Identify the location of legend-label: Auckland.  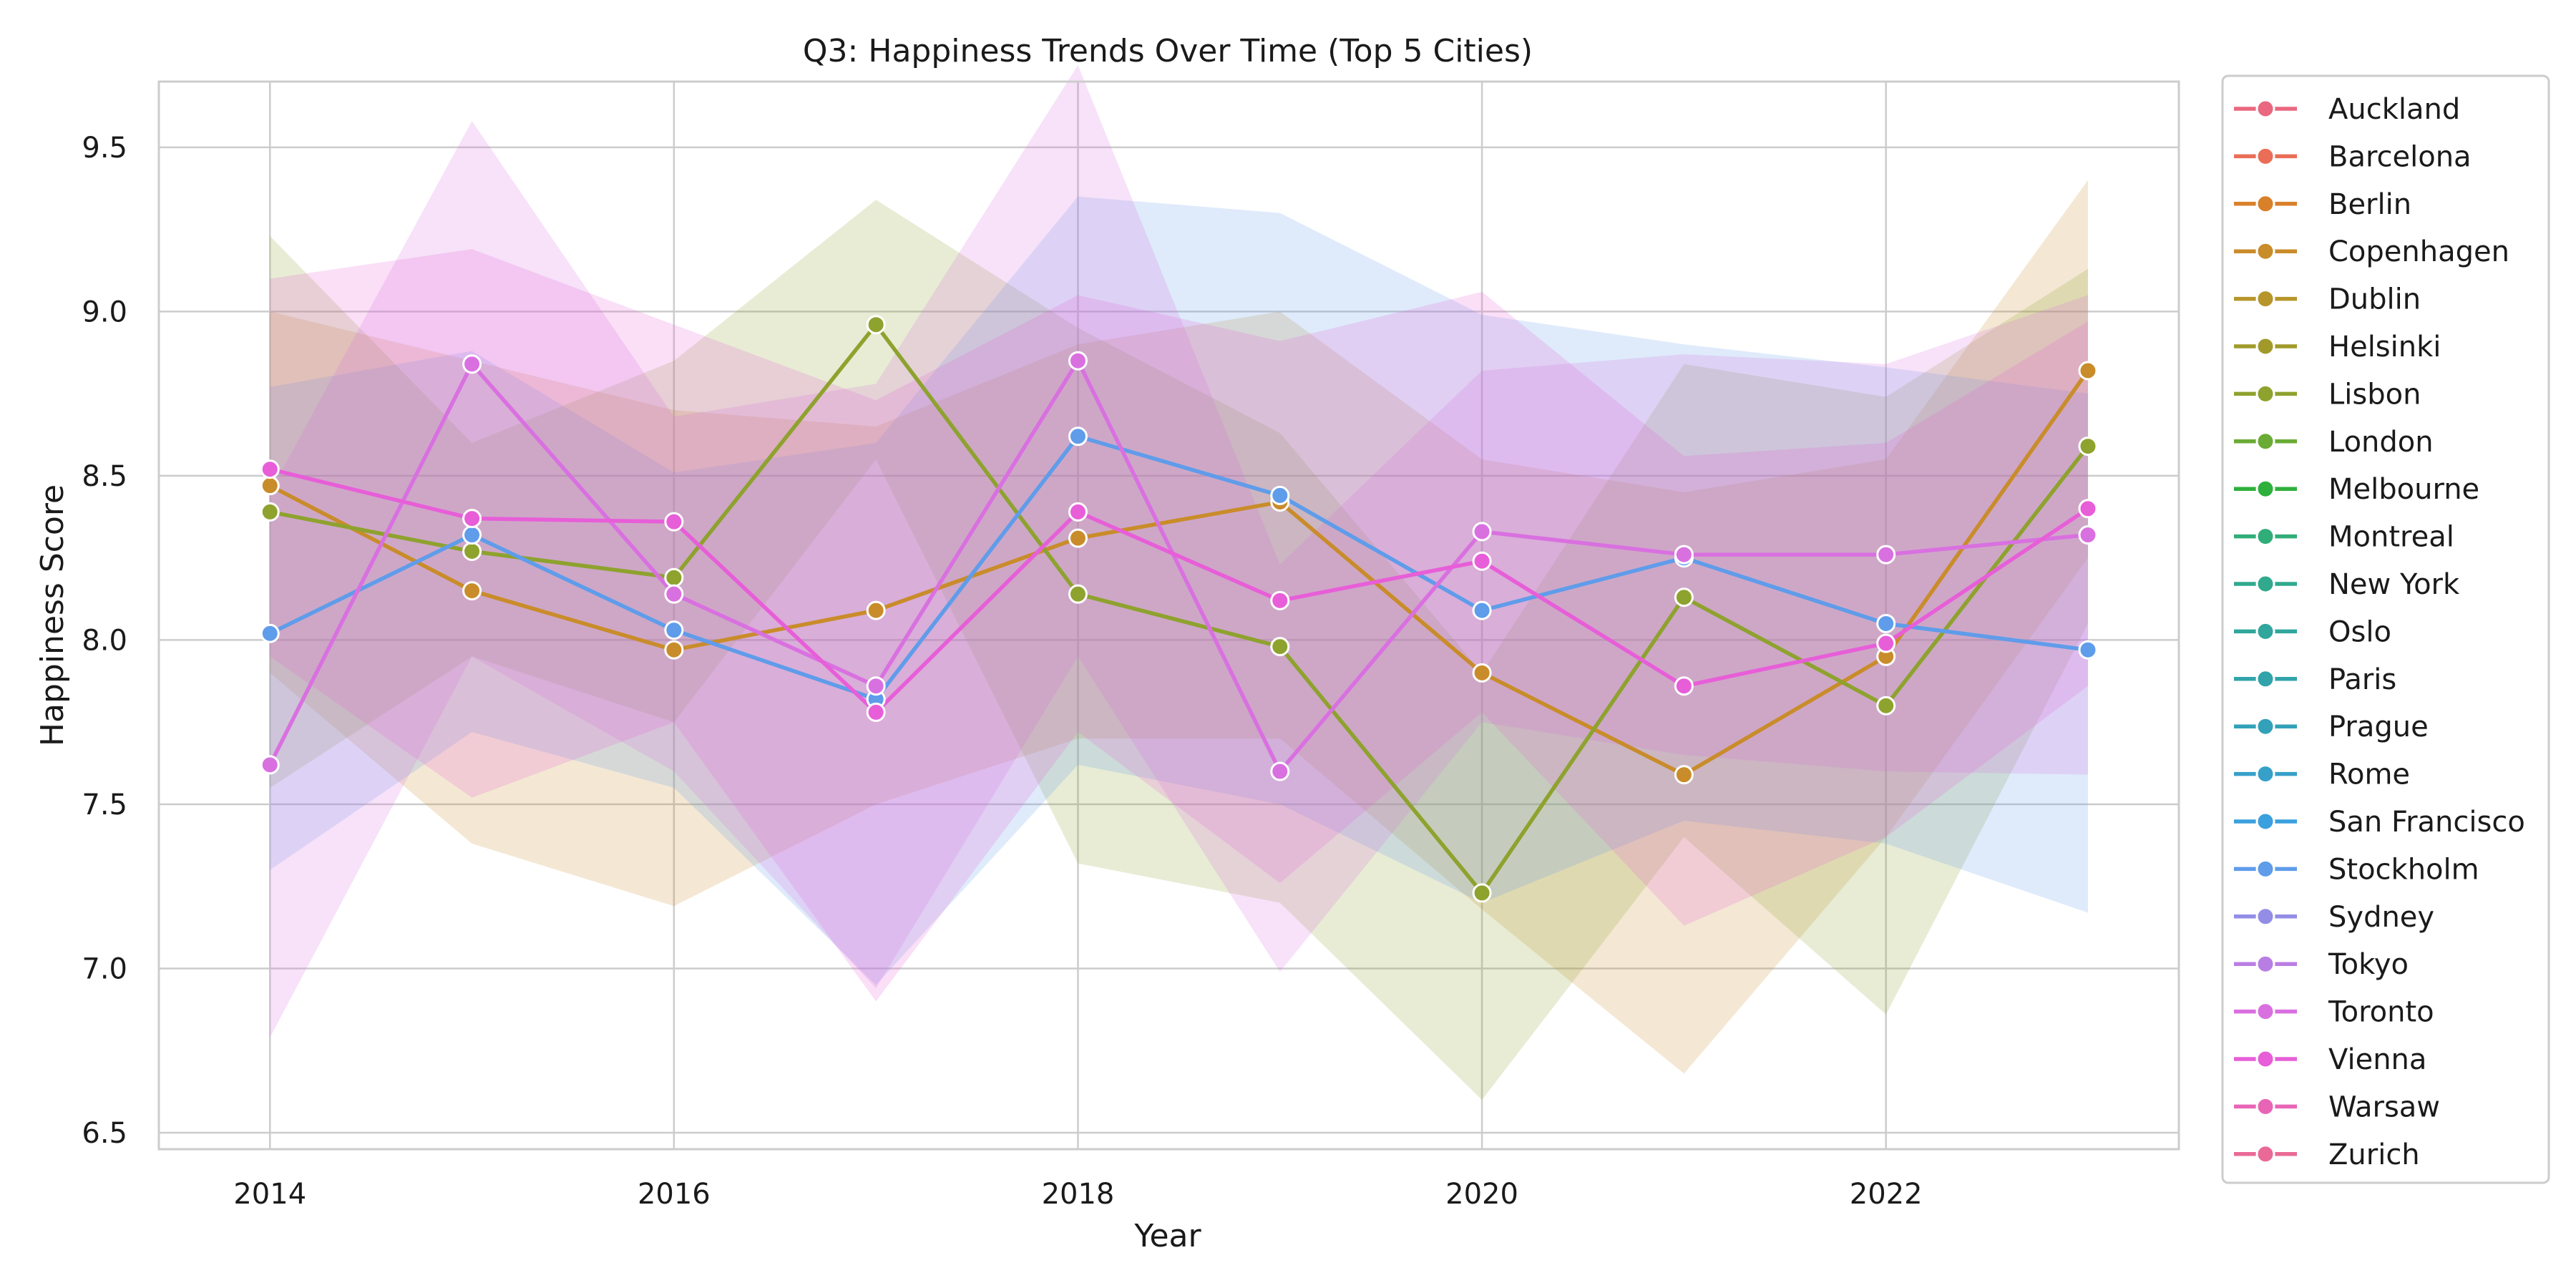
(2394, 109).